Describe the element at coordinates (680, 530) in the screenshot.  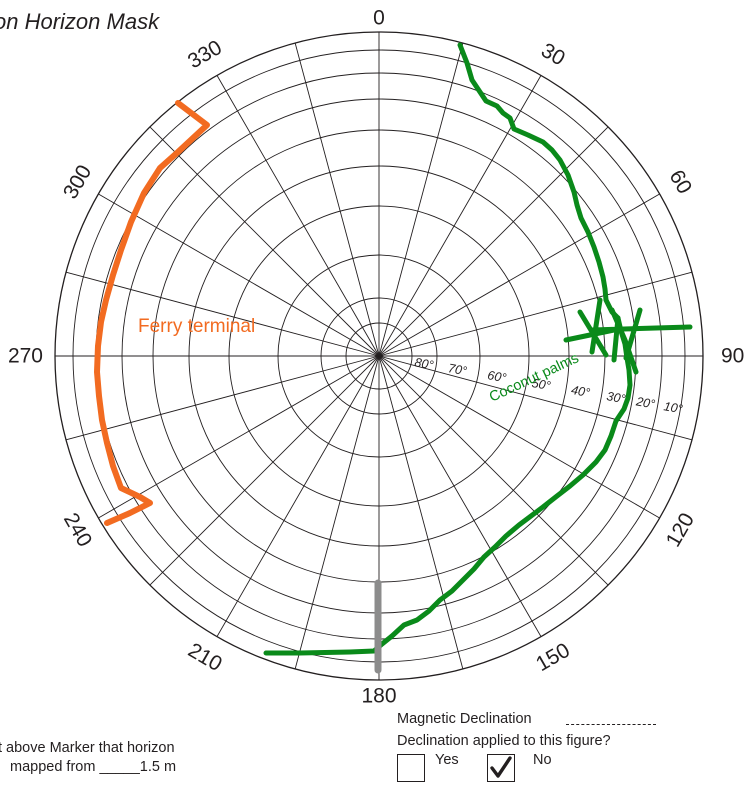
I see `azimuth-label: 120` at that location.